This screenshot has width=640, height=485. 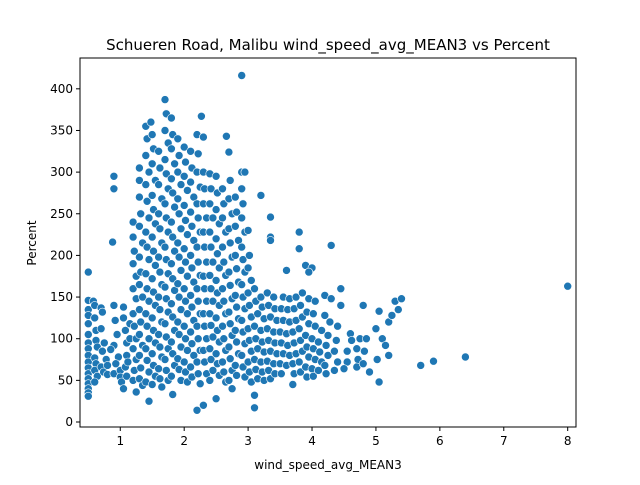 What do you see at coordinates (69, 422) in the screenshot?
I see `y-tick-label: 0` at bounding box center [69, 422].